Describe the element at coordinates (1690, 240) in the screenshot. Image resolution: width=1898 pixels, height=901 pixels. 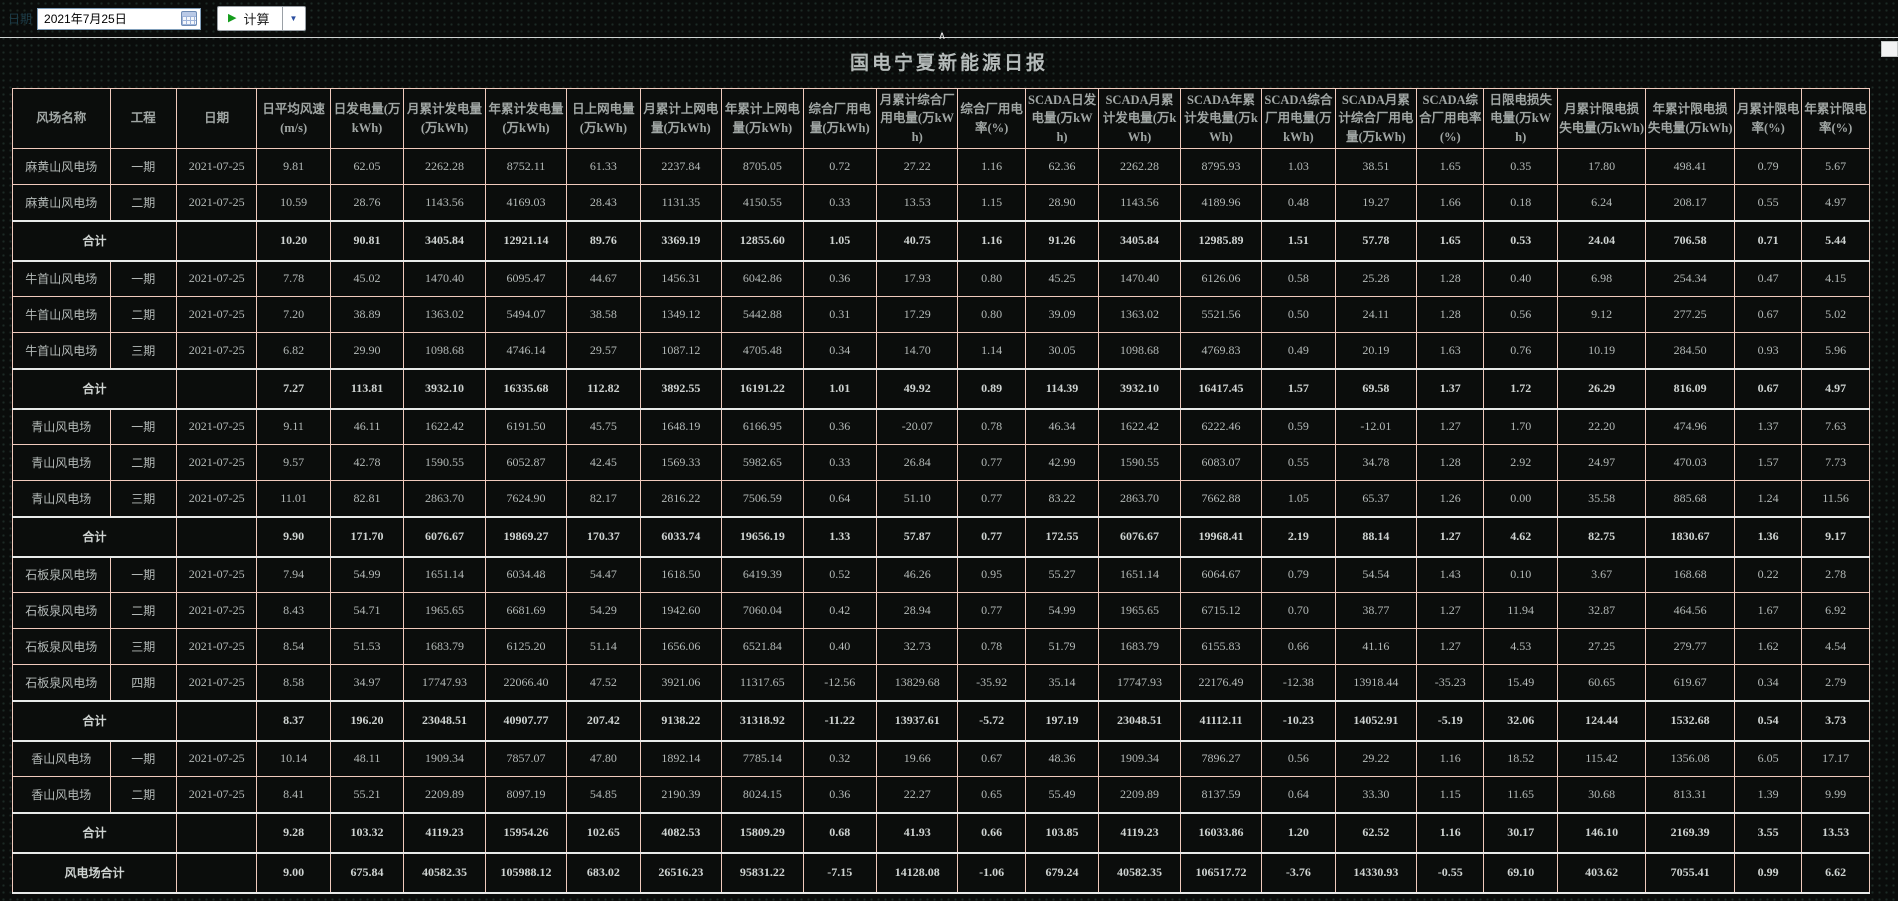
I see `cell: 706.58` at that location.